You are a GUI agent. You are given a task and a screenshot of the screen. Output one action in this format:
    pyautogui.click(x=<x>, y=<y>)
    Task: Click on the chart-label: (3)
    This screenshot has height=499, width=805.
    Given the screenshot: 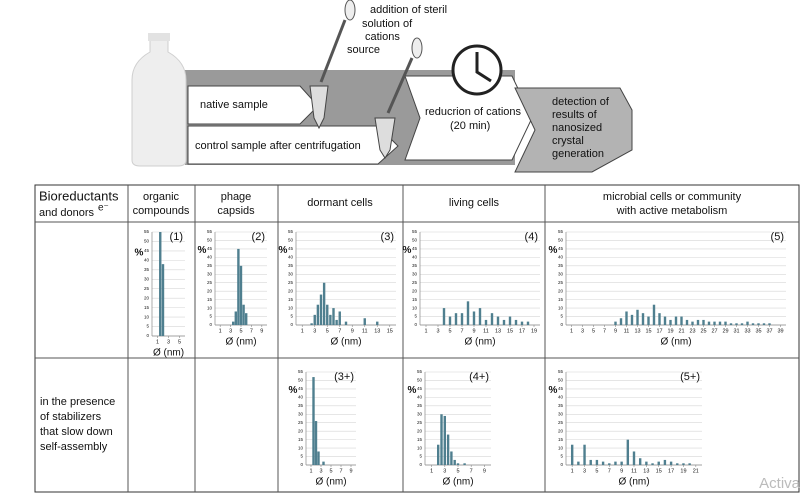 What is the action you would take?
    pyautogui.click(x=387, y=237)
    